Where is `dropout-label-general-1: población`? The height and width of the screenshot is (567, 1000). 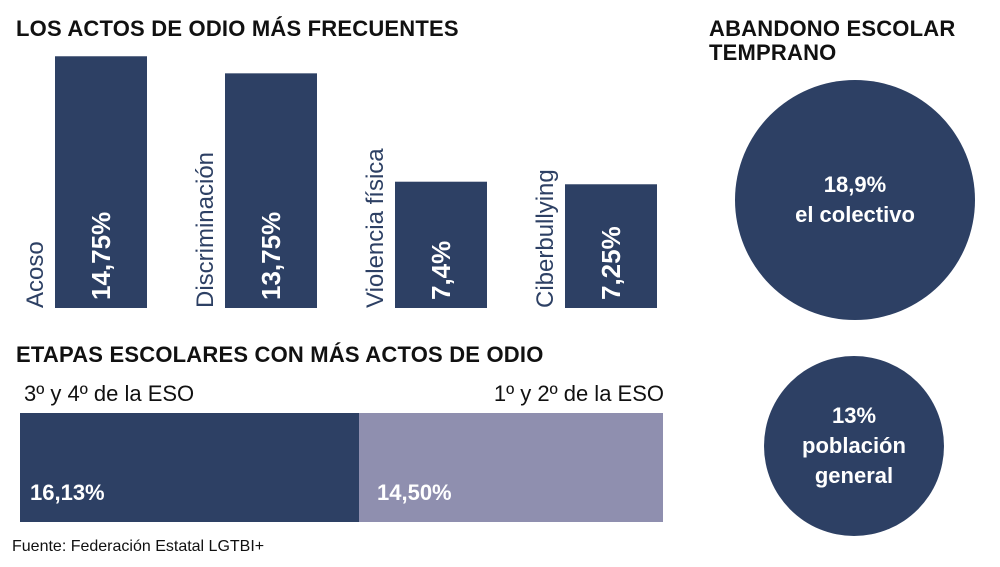 dropout-label-general-1: población is located at coordinates (854, 445).